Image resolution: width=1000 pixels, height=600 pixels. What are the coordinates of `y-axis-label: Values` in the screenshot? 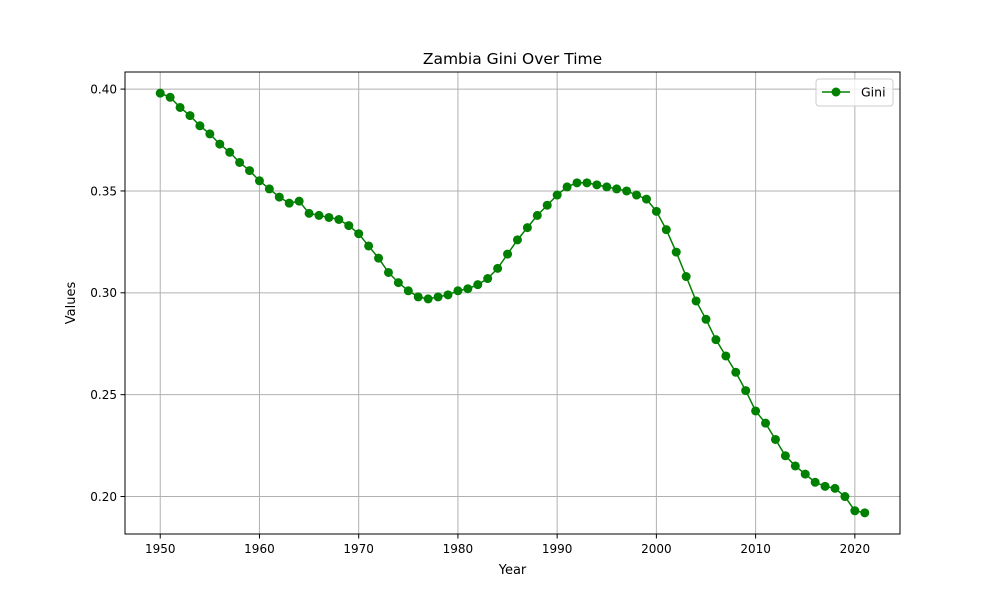 It's located at (71, 303).